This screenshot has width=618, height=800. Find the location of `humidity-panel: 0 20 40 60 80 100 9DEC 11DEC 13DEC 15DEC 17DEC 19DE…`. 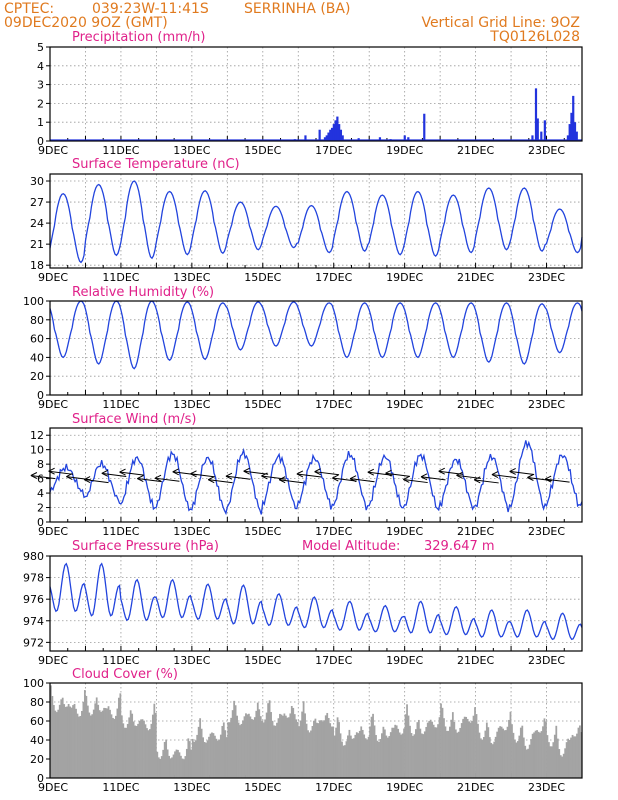

humidity-panel: 0 20 40 60 80 100 9DEC 11DEC 13DEC 15DEC 17DEC 19DE… is located at coordinates (303, 353).